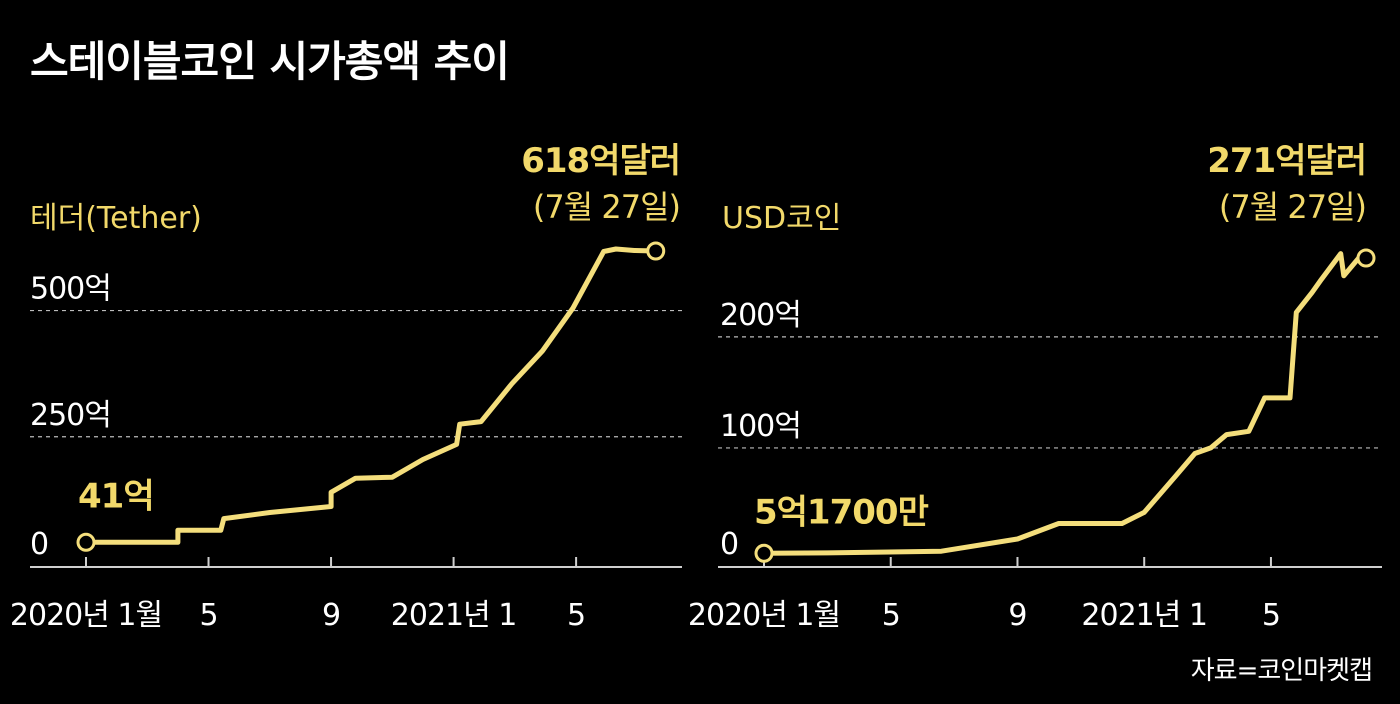 The image size is (1400, 704). What do you see at coordinates (1366, 258) in the screenshot?
I see `usdc-end-marker` at bounding box center [1366, 258].